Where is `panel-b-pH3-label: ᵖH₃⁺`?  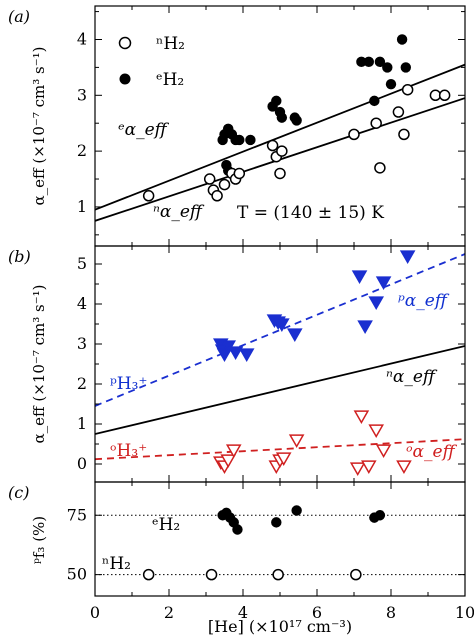
panel-b-pH3-label: ᵖH₃⁺ is located at coordinates (128, 384).